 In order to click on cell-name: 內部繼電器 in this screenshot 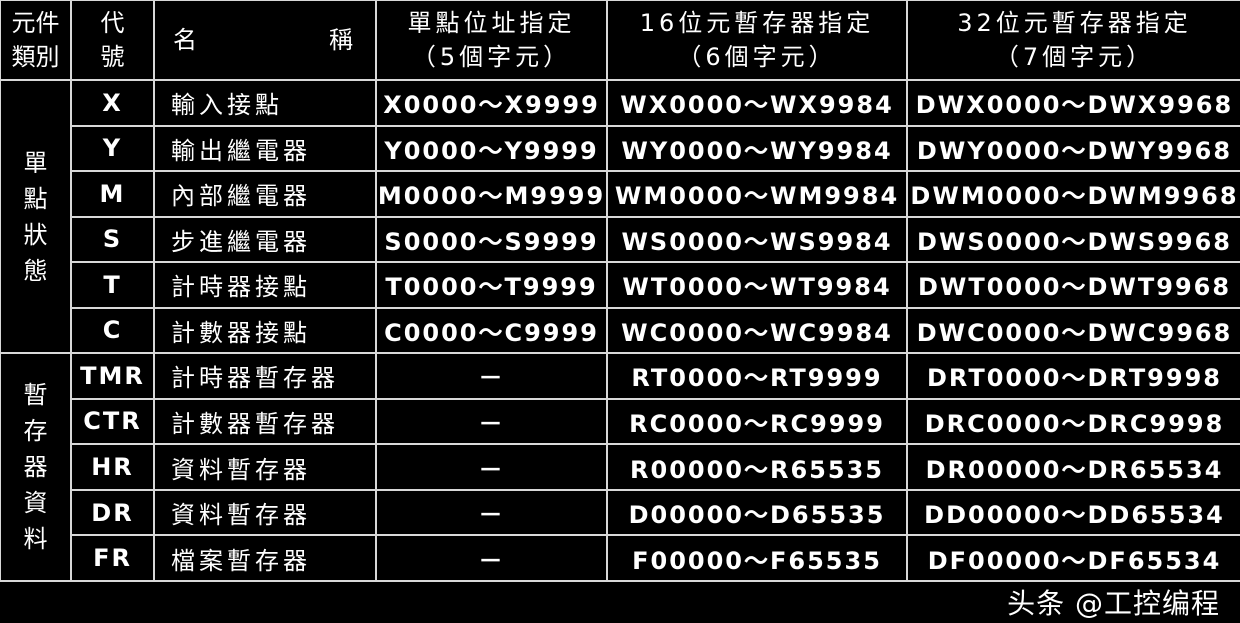, I will do `click(265, 194)`.